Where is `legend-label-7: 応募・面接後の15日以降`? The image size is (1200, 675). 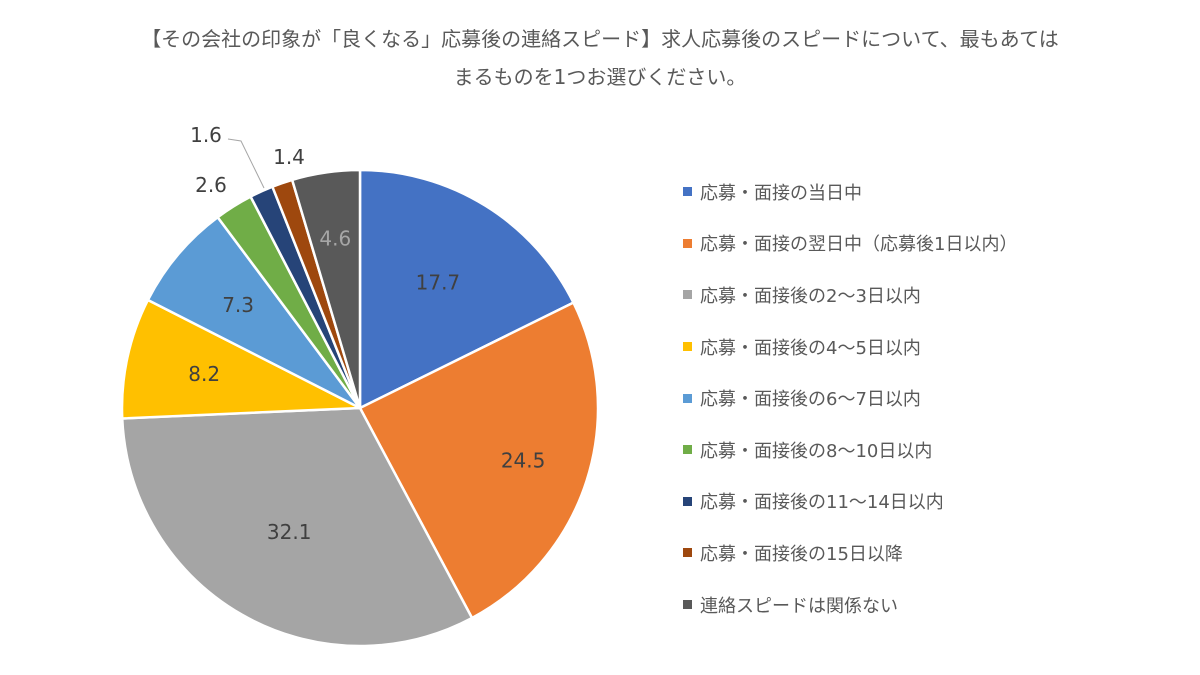 legend-label-7: 応募・面接後の15日以降 is located at coordinates (801, 554).